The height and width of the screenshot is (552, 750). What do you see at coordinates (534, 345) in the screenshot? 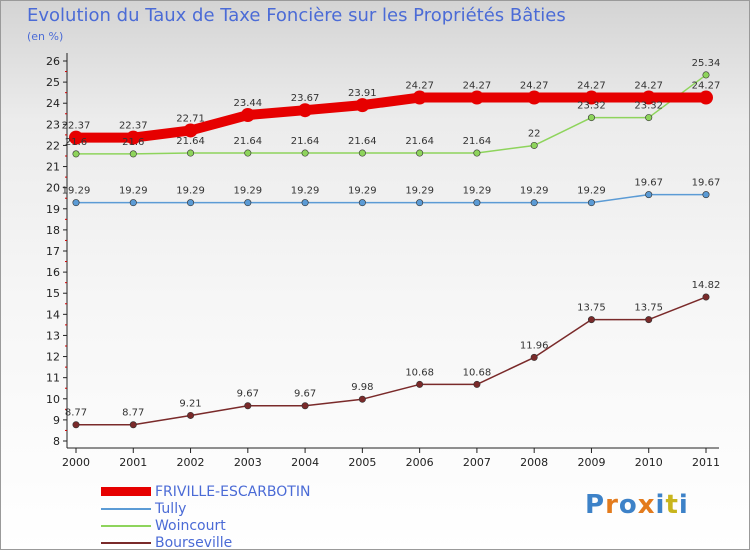
I see `data-label-bourseville: 11.96` at bounding box center [534, 345].